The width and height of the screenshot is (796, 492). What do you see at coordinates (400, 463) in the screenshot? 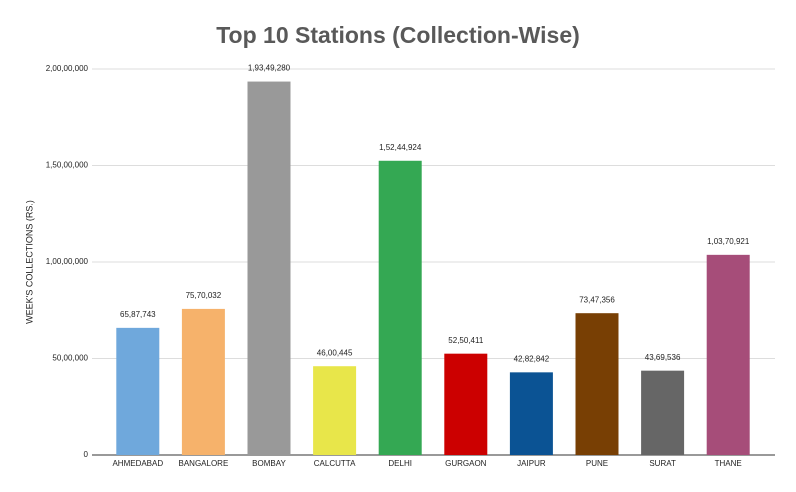
I see `x-tick-label: DELHI` at bounding box center [400, 463].